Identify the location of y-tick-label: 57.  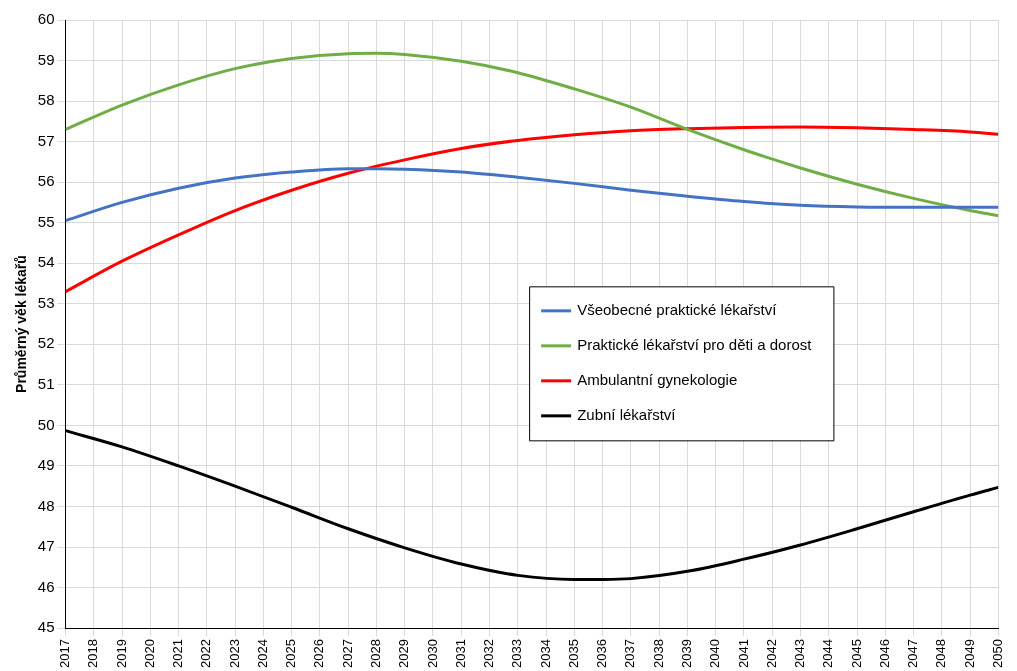
(46, 140).